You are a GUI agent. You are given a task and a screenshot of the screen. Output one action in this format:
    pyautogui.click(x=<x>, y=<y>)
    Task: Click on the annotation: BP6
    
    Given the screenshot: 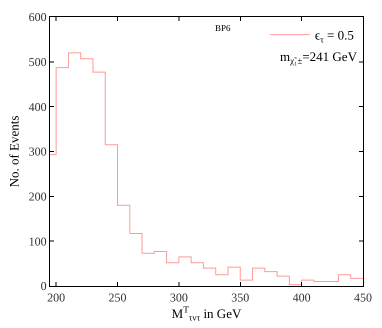 What is the action you would take?
    pyautogui.click(x=223, y=28)
    